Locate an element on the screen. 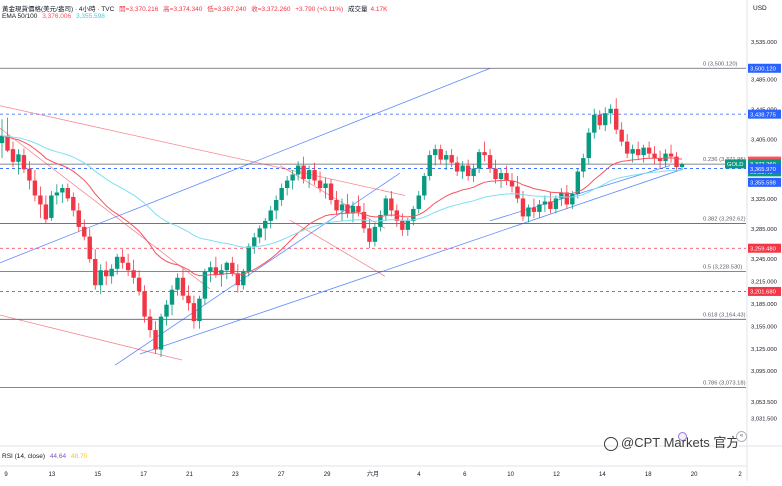 The image size is (782, 486). price-label: 3,259.480 is located at coordinates (763, 249).